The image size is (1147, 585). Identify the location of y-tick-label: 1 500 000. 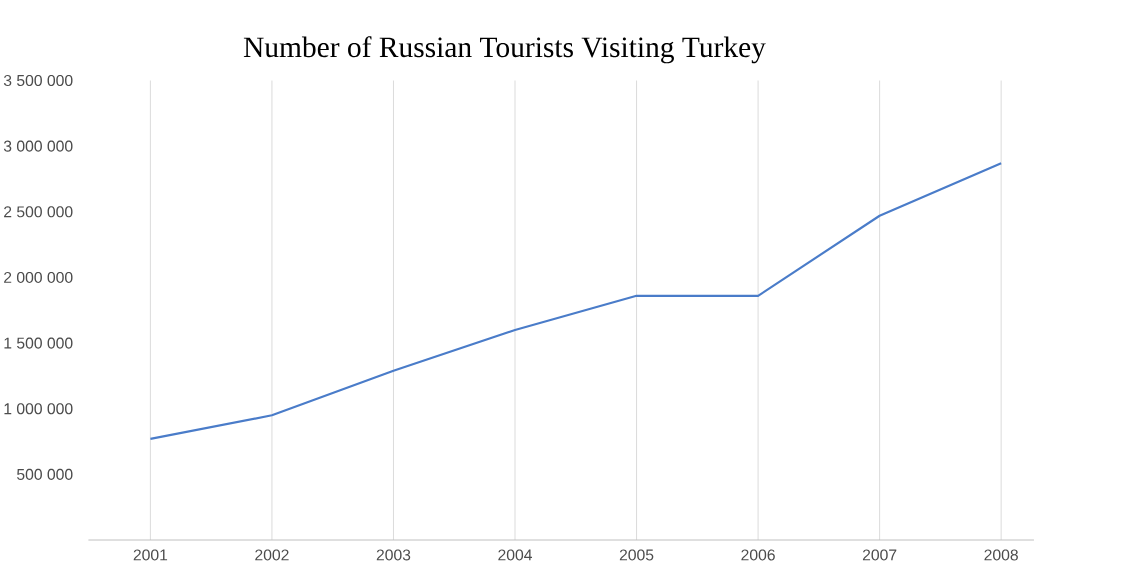
(38, 343).